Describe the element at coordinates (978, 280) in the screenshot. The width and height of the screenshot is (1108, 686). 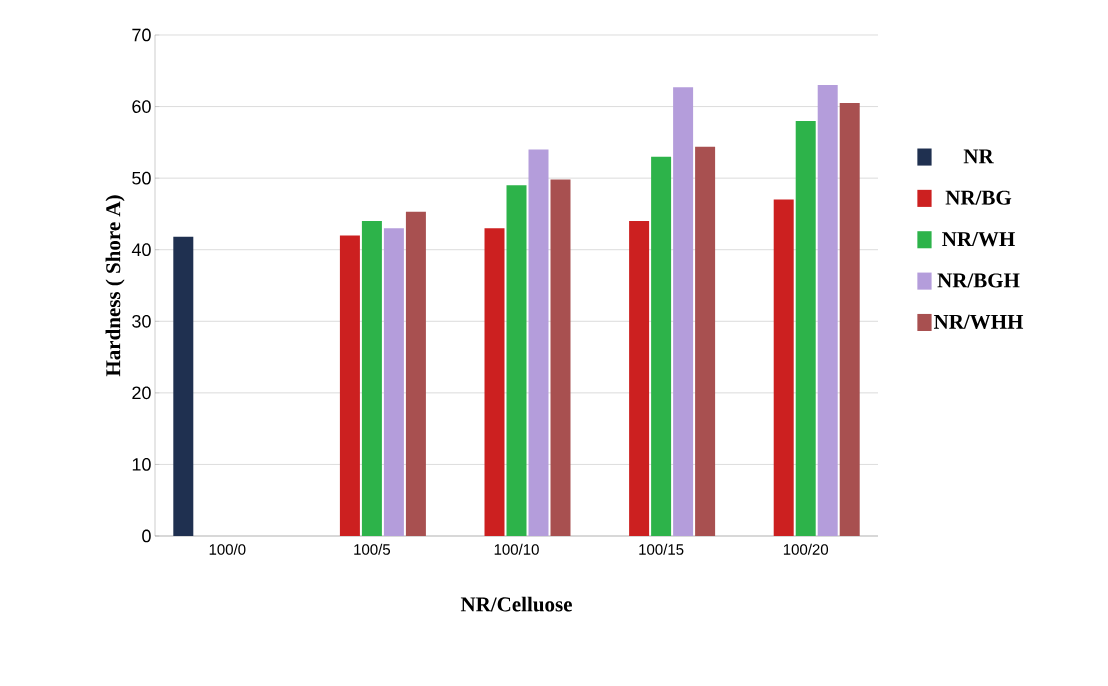
I see `legend-label: NR/BGH` at that location.